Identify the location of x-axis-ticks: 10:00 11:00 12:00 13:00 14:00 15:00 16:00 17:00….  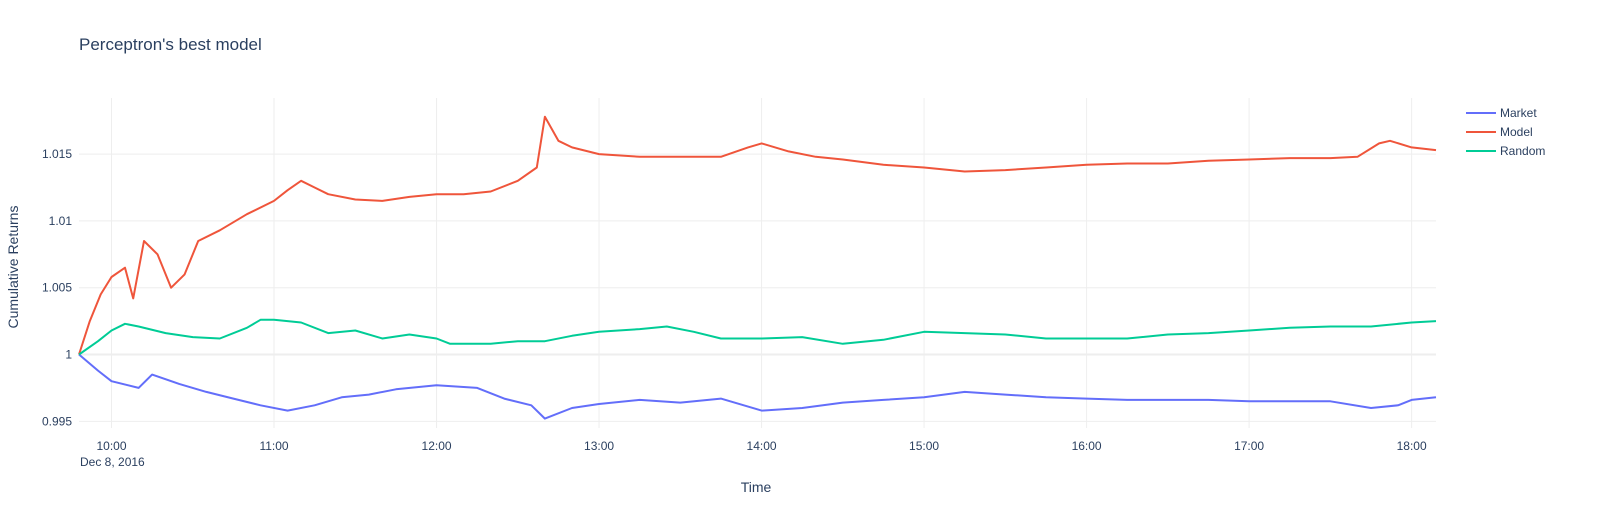
(761, 446).